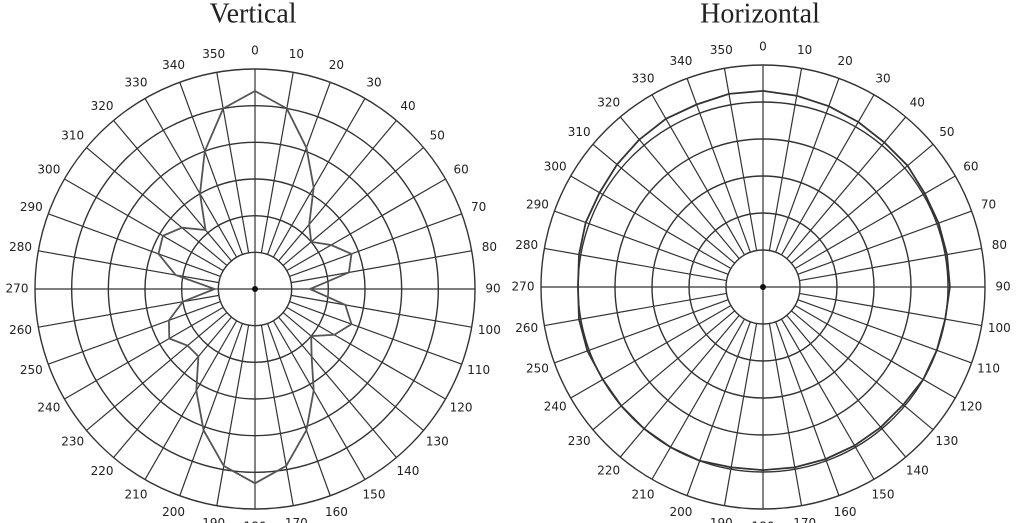  Describe the element at coordinates (296, 519) in the screenshot. I see `angle-label: 170` at that location.